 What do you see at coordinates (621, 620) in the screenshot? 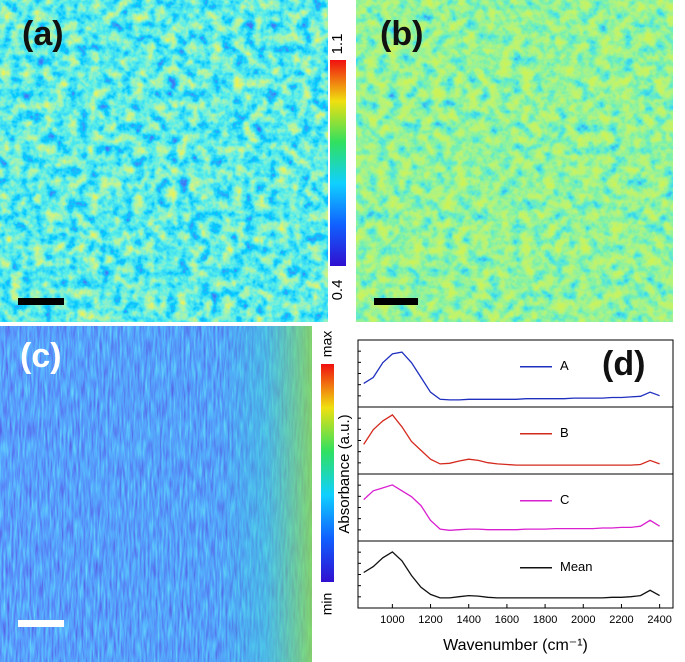
I see `x-tick-label: 2200` at bounding box center [621, 620].